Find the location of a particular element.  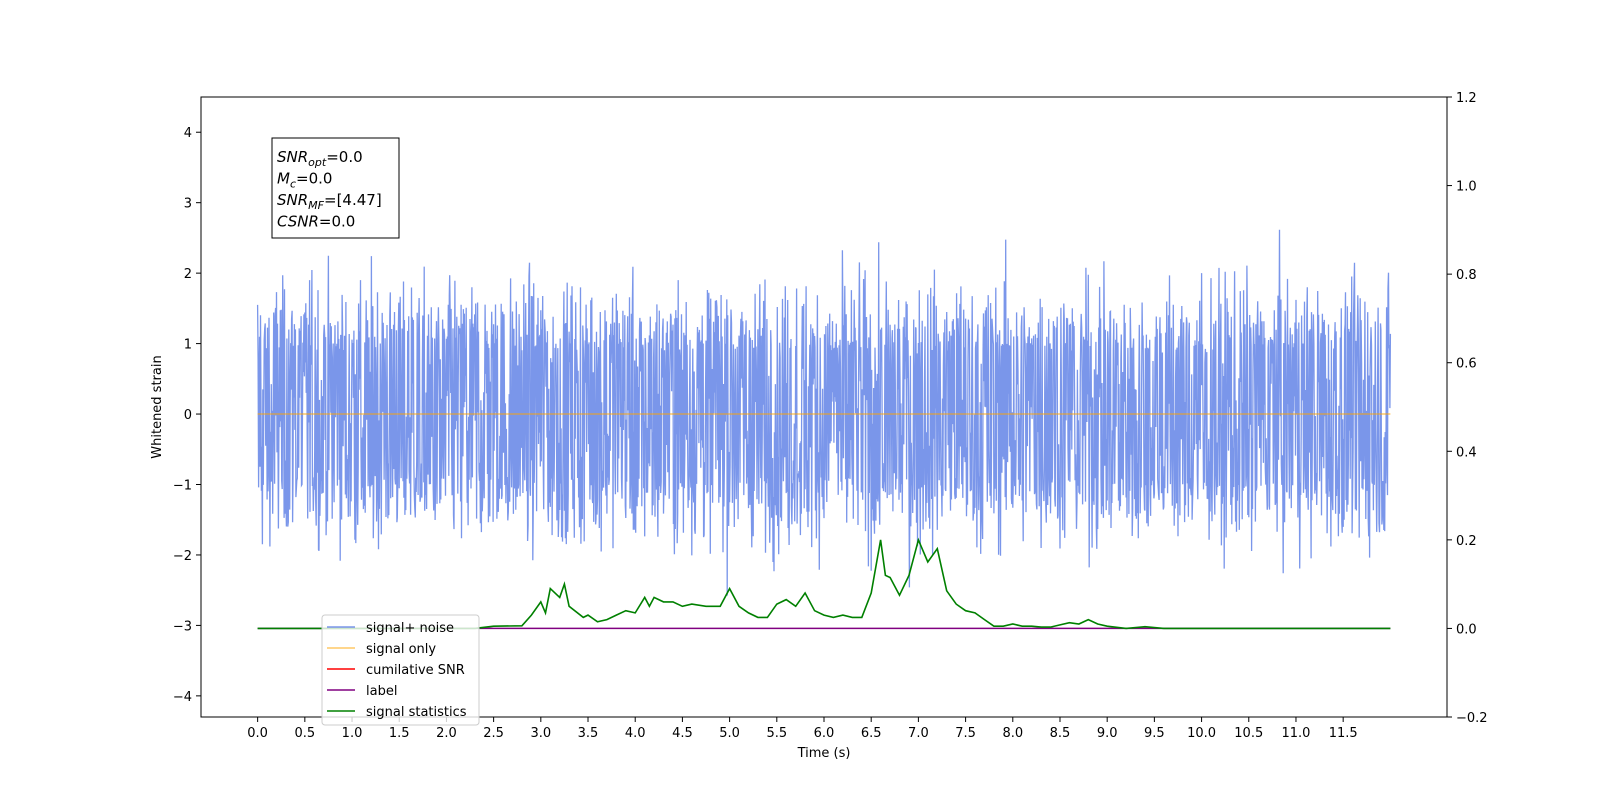

x-tick-label: 6.5 is located at coordinates (871, 733).